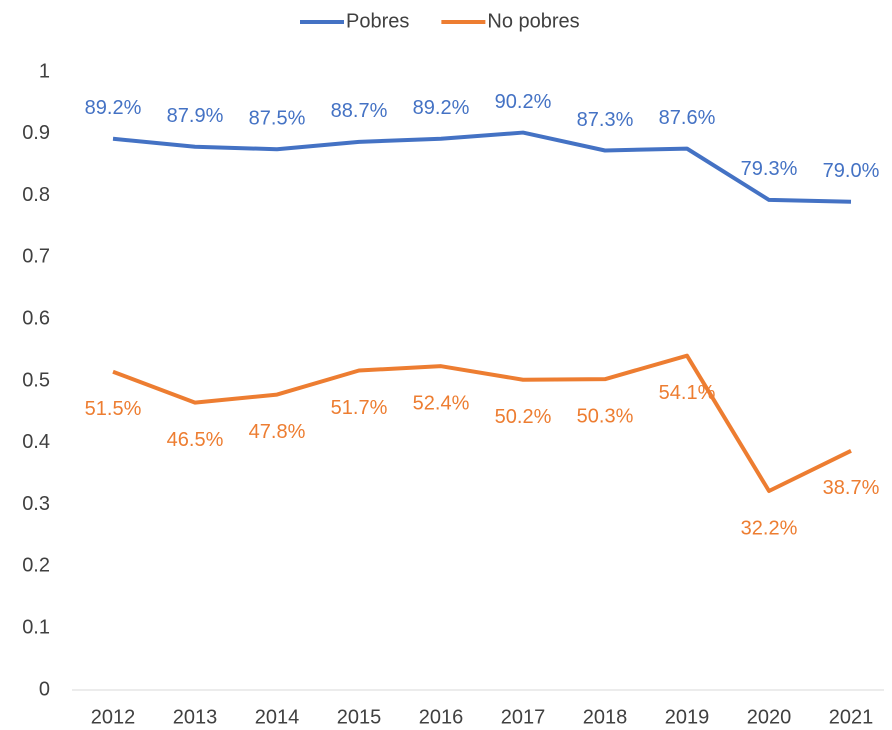  I want to click on x-tick-label: 2019, so click(687, 717).